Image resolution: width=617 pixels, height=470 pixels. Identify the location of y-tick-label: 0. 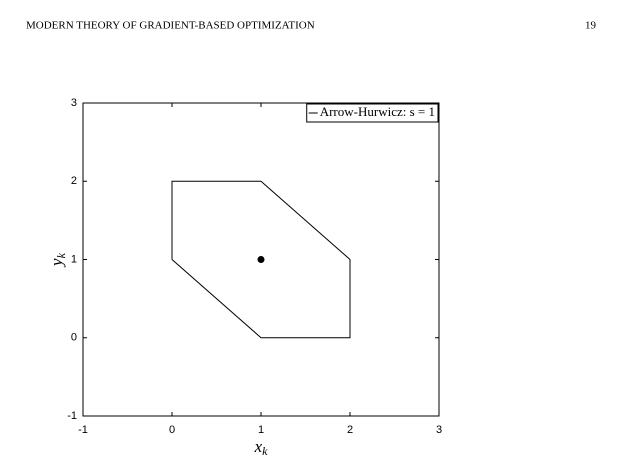
(74, 338).